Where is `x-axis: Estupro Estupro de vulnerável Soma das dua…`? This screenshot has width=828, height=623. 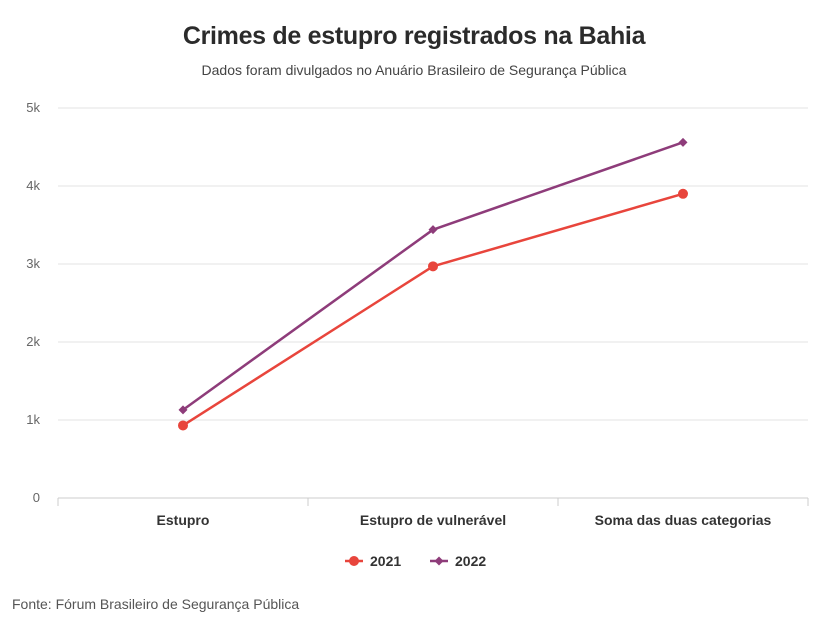
x-axis: Estupro Estupro de vulnerável Soma das dua… is located at coordinates (433, 512).